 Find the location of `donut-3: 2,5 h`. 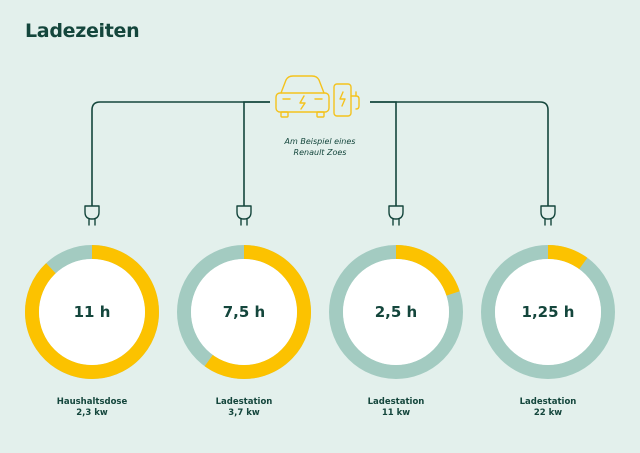

donut-3: 2,5 h is located at coordinates (396, 312).